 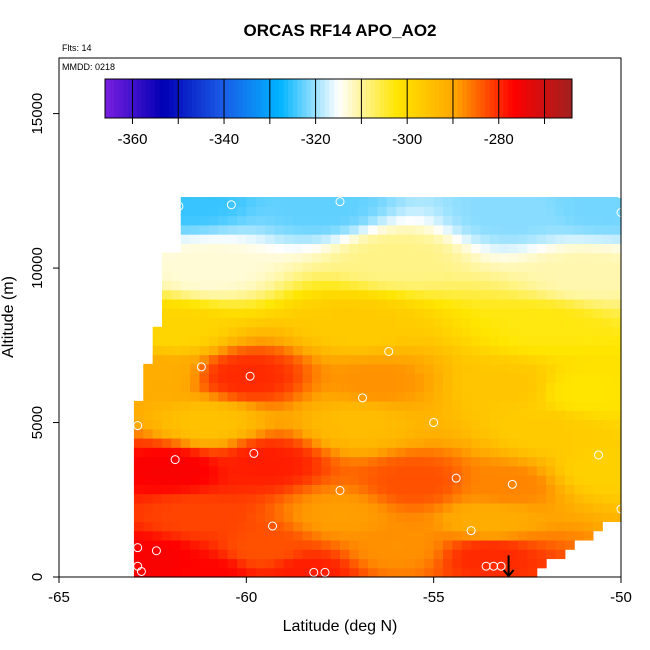 I want to click on arrow-head, so click(x=508, y=573).